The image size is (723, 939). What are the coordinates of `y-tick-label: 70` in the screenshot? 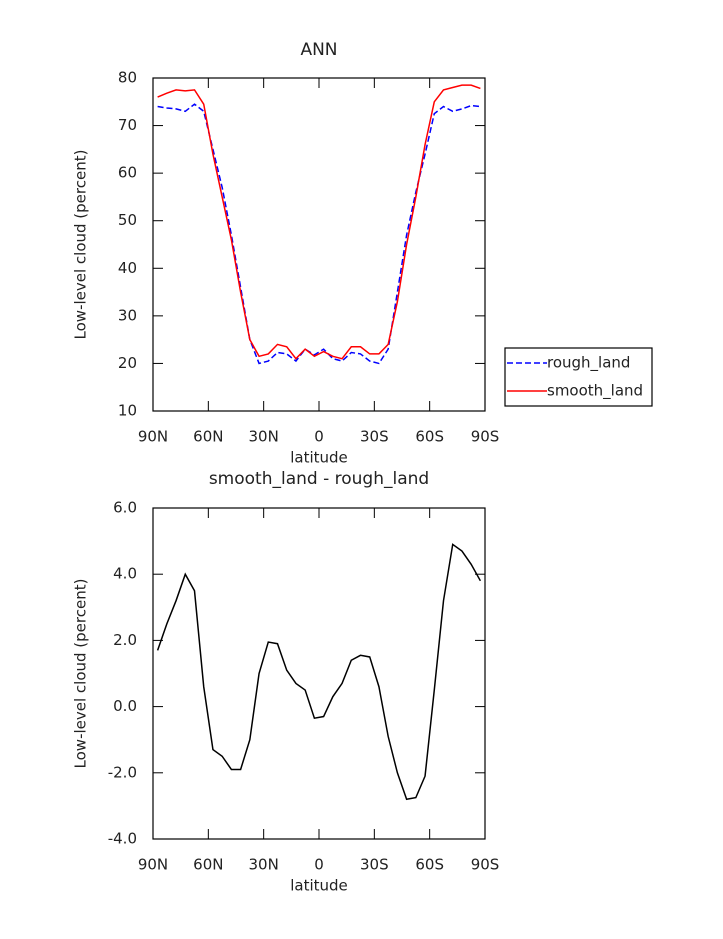 It's located at (127, 125).